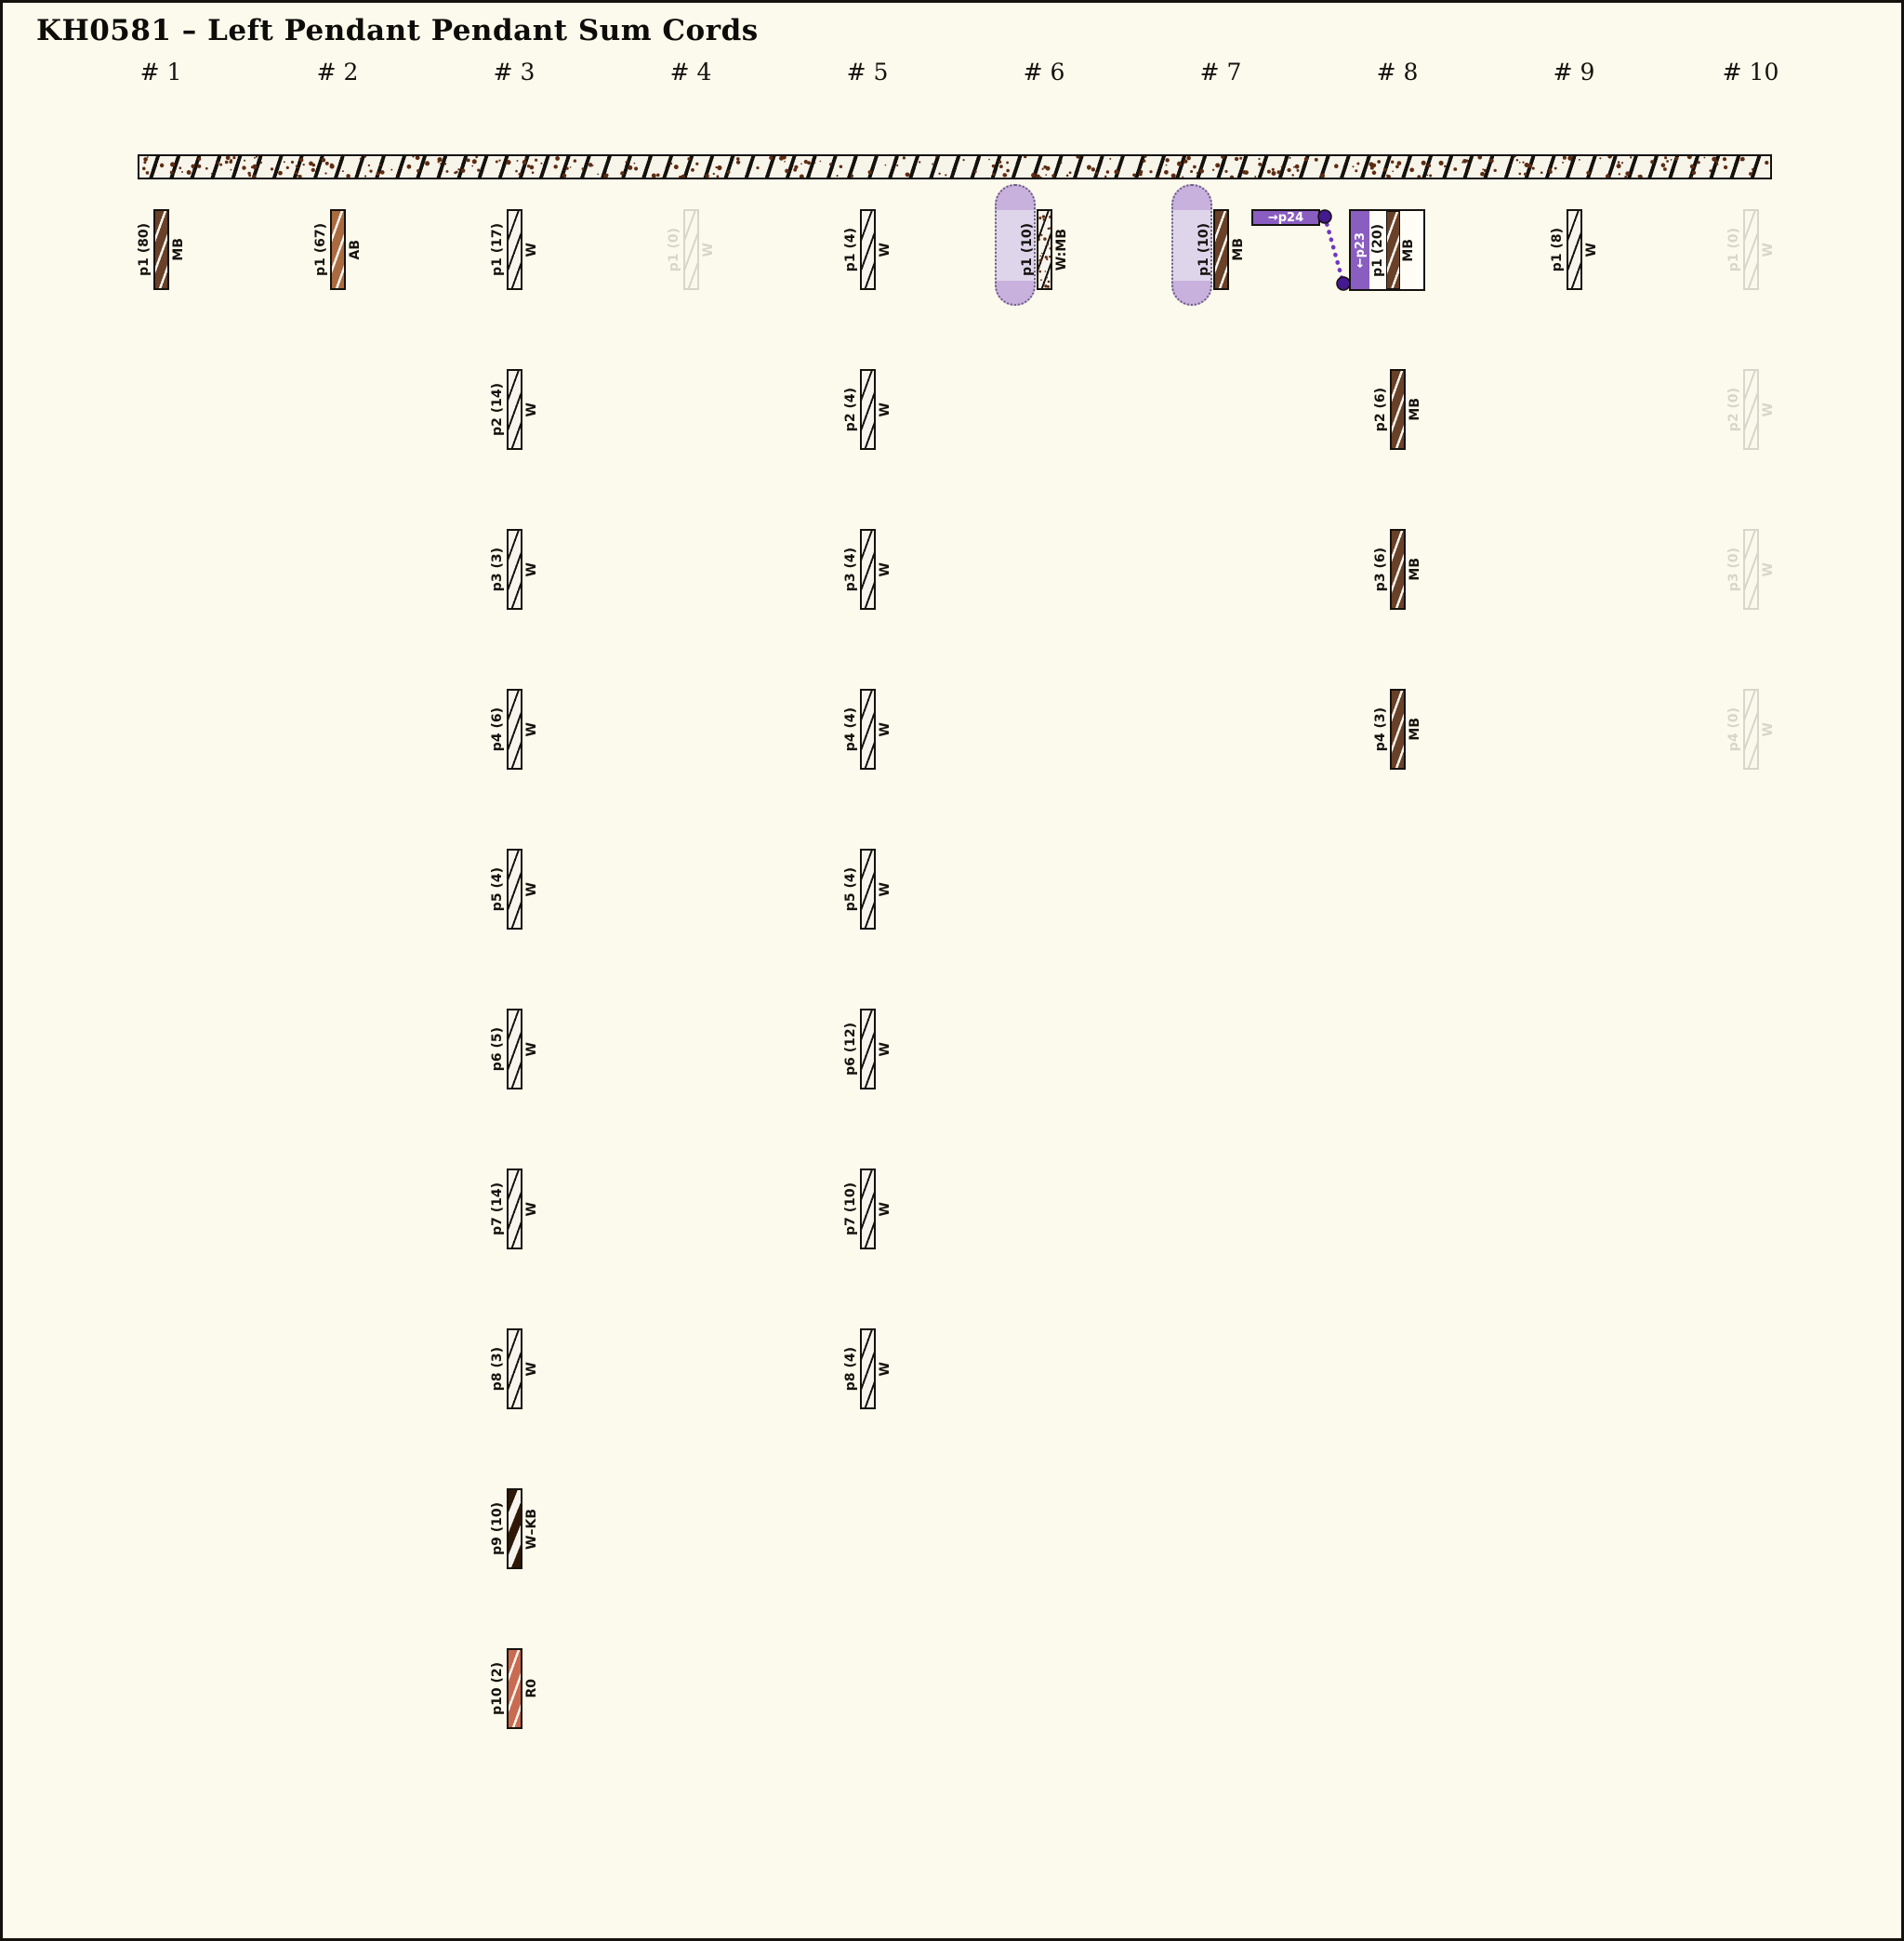 The height and width of the screenshot is (1941, 1904). I want to click on pendant-label: p5 (4), so click(497, 889).